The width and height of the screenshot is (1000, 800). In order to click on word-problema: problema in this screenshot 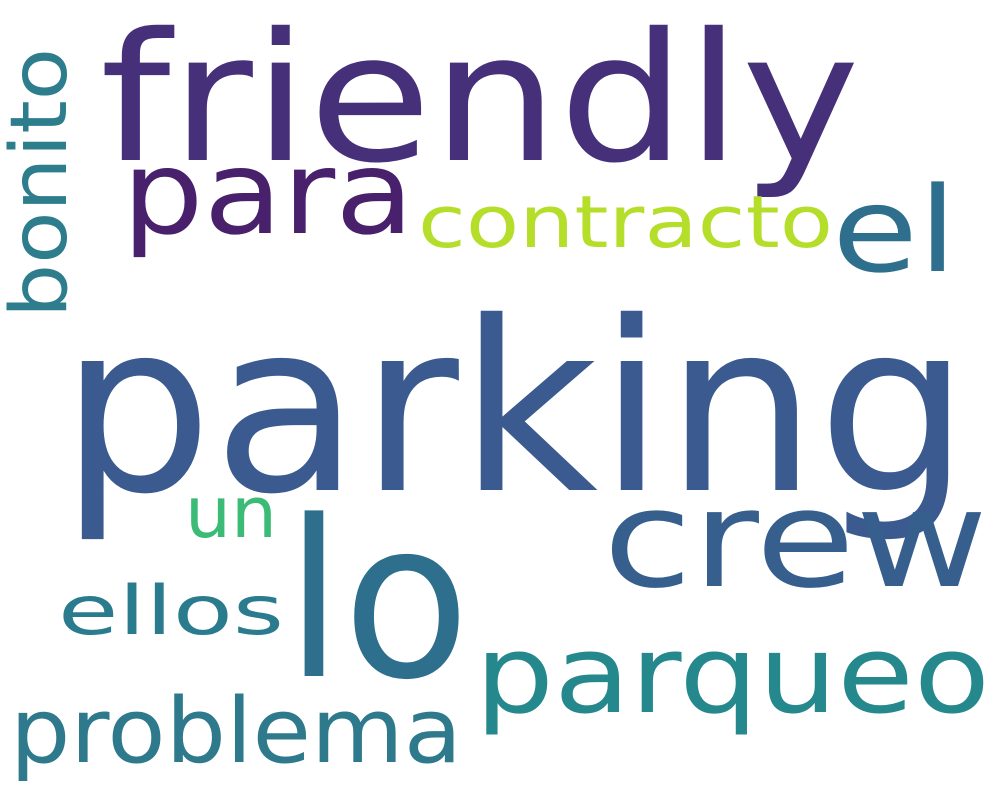, I will do `click(236, 731)`.